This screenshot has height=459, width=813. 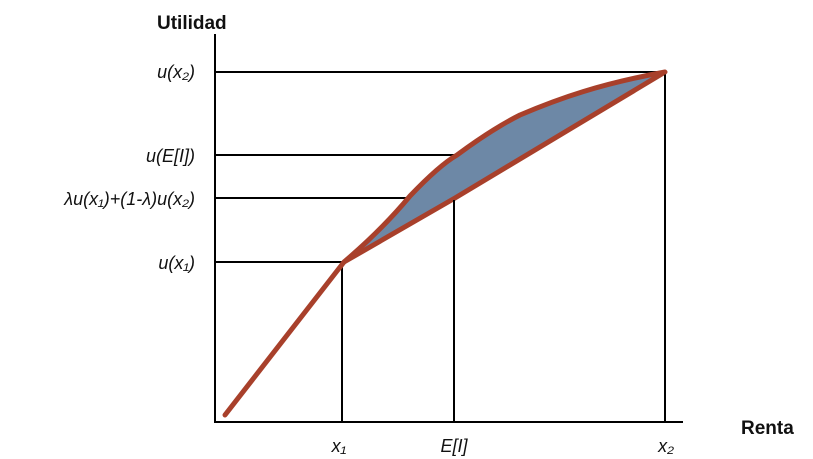 What do you see at coordinates (192, 23) in the screenshot?
I see `y-axis-title: Utilidad` at bounding box center [192, 23].